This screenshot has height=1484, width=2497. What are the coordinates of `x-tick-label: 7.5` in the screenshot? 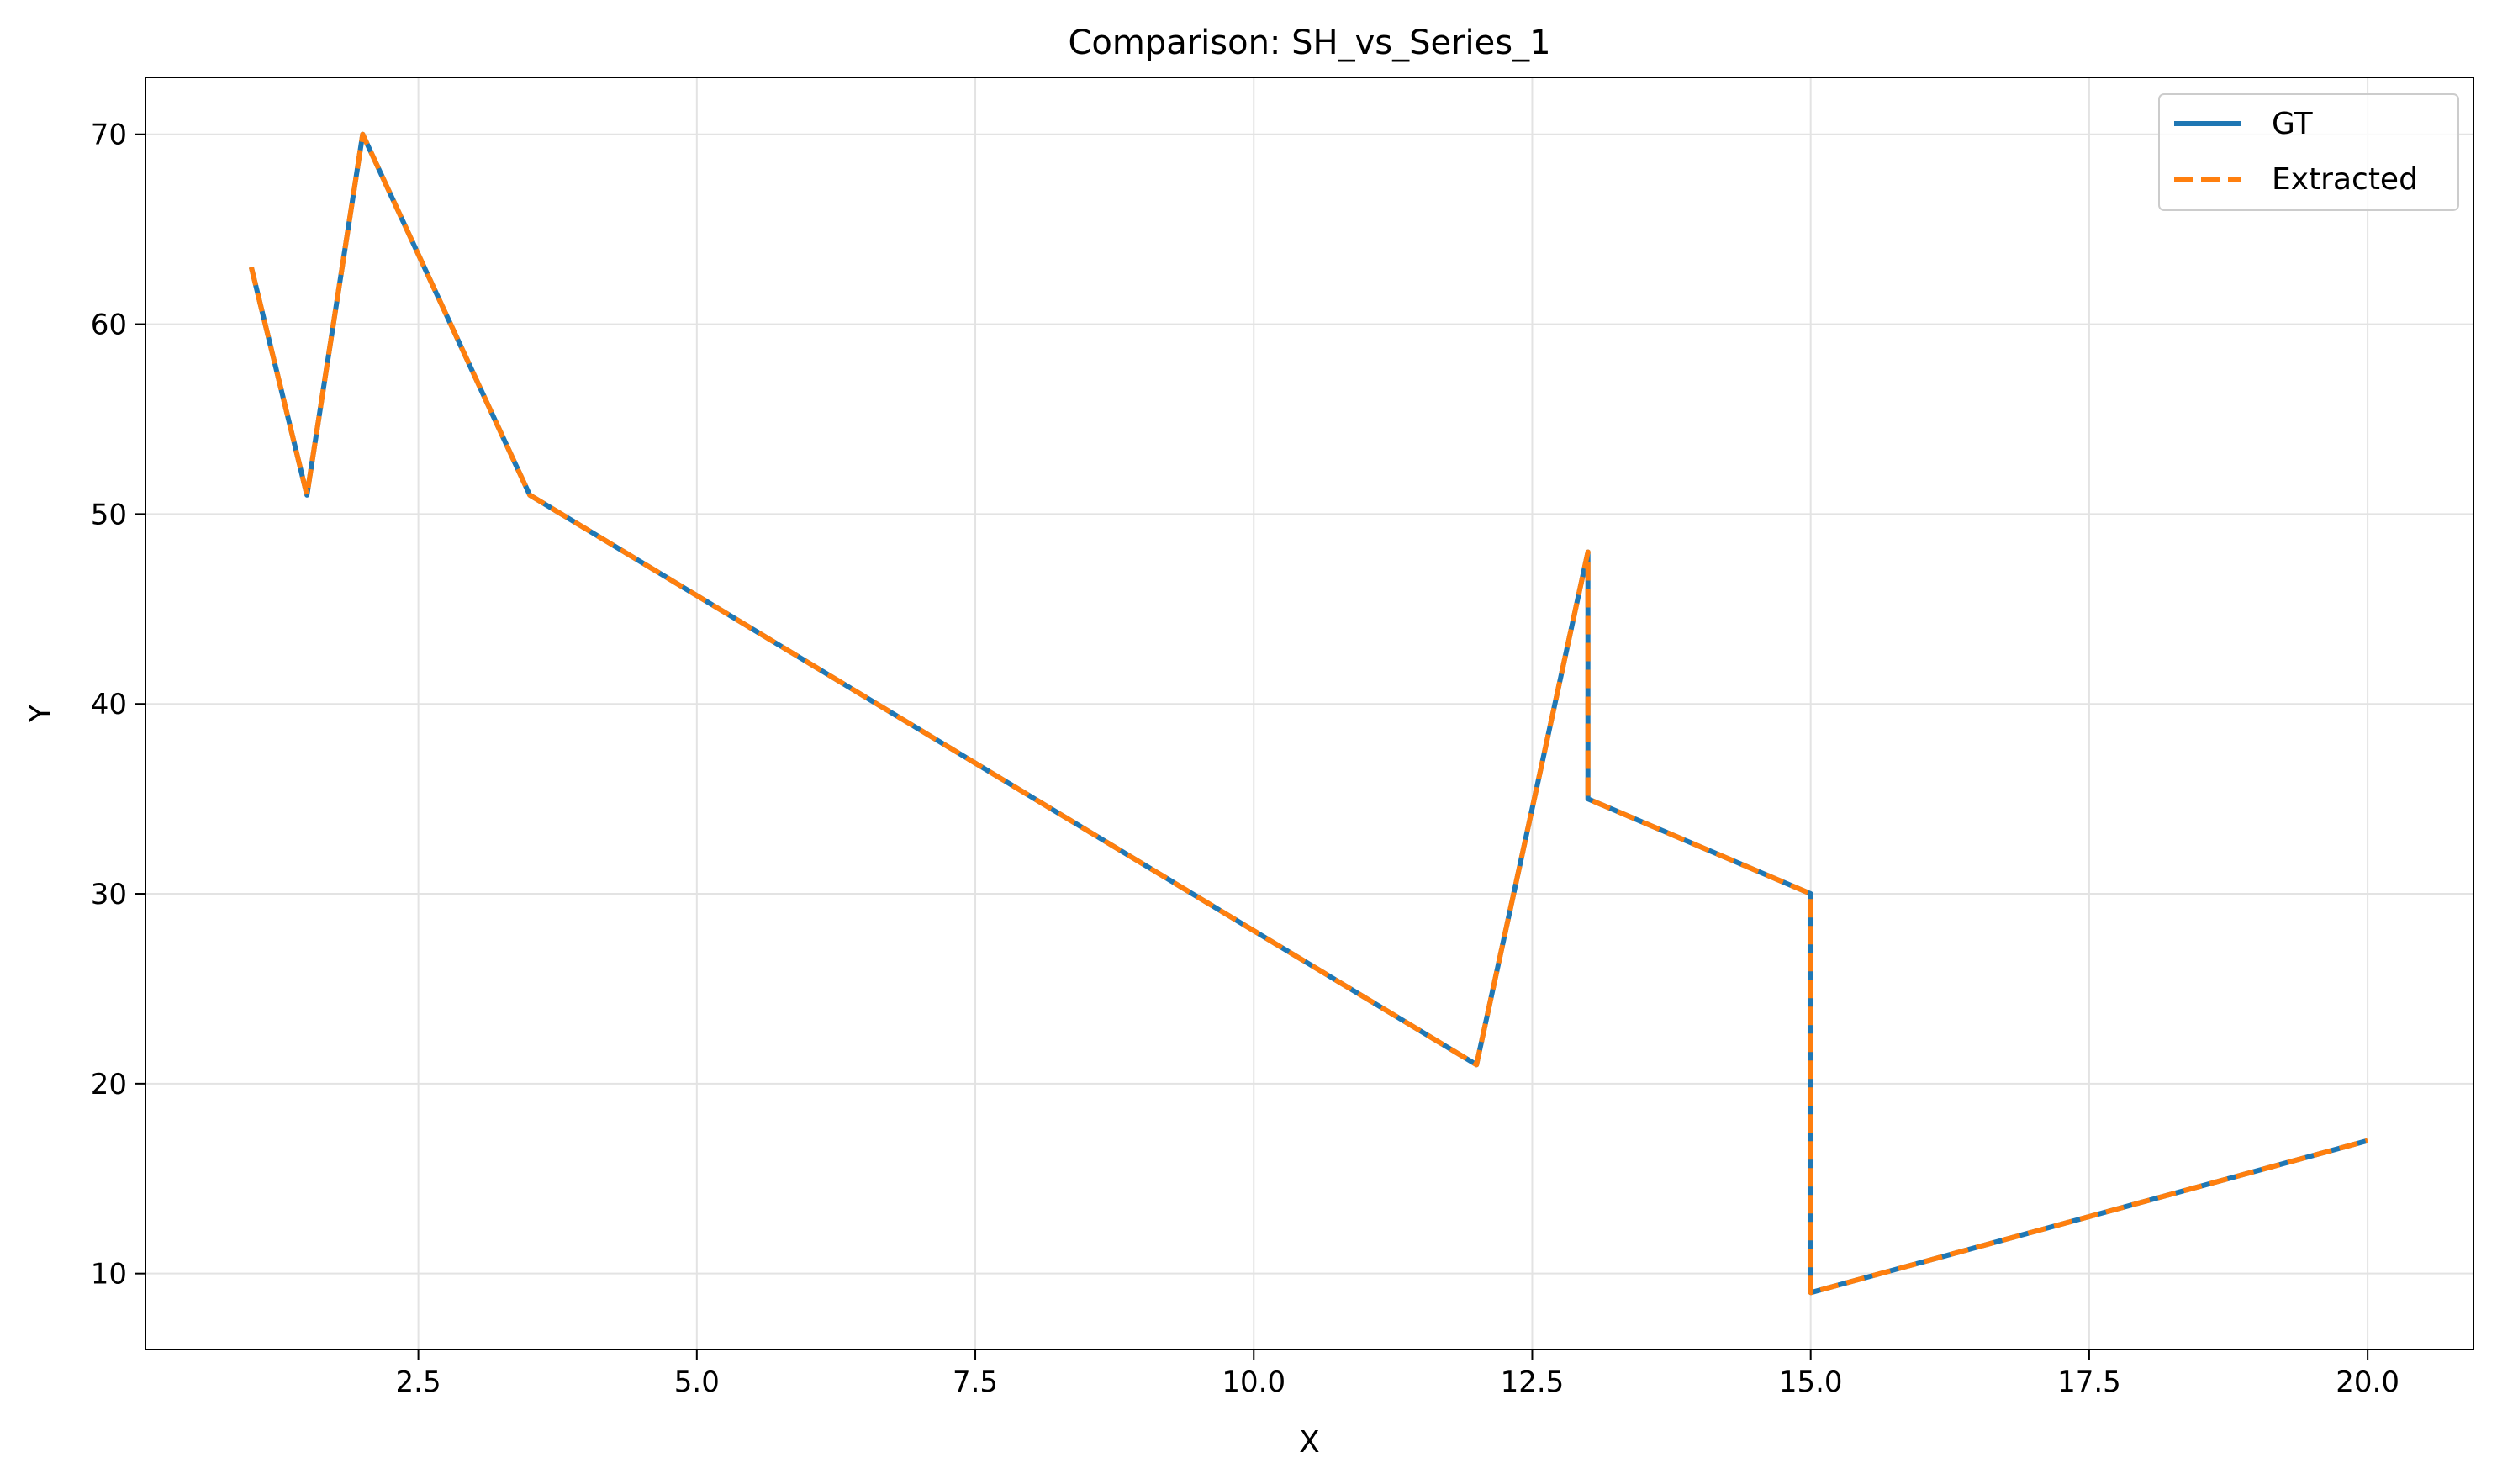 It's located at (976, 1382).